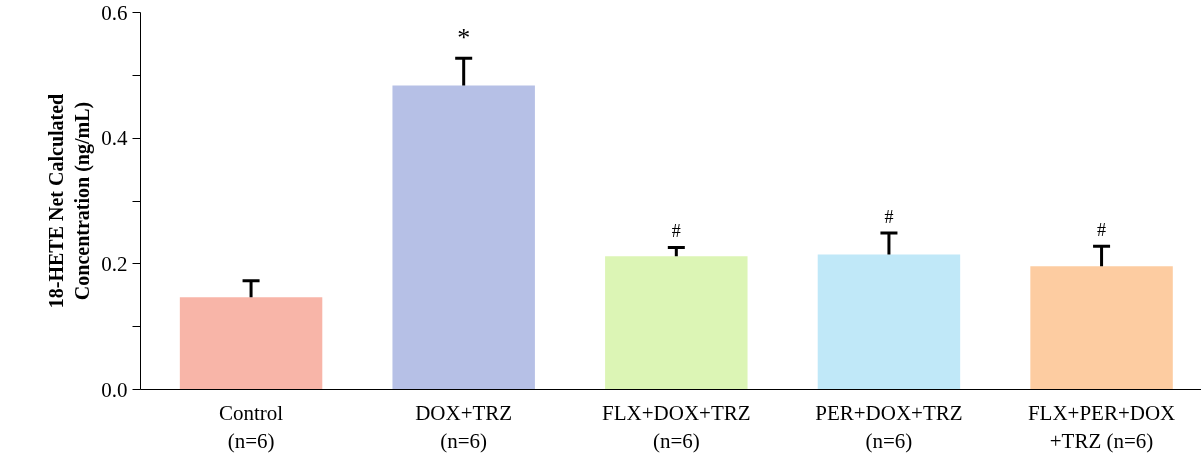 The width and height of the screenshot is (1201, 469). What do you see at coordinates (464, 427) in the screenshot?
I see `x-tick-label: DOX+TRZ (n=6)` at bounding box center [464, 427].